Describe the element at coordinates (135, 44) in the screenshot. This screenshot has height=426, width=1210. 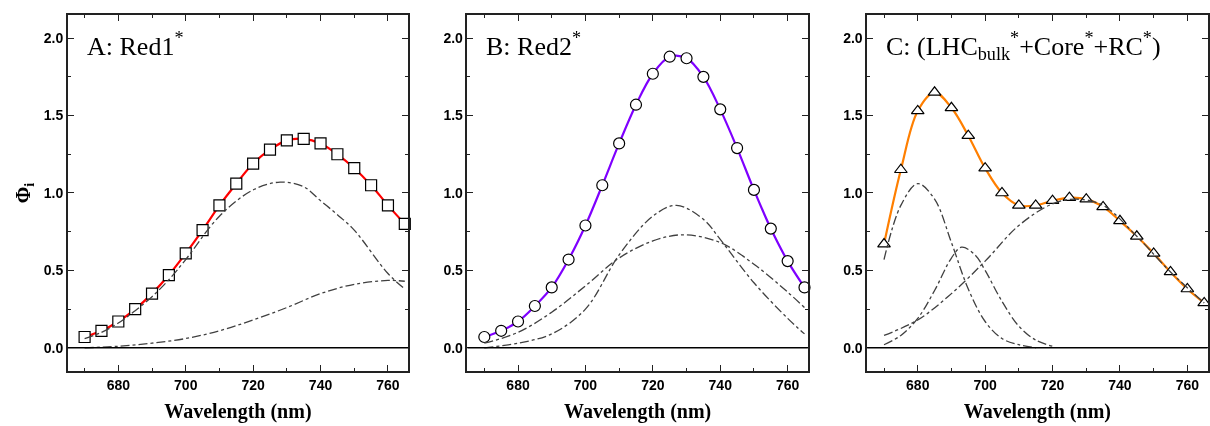
I see `text: A: Red1$^{*}$` at that location.